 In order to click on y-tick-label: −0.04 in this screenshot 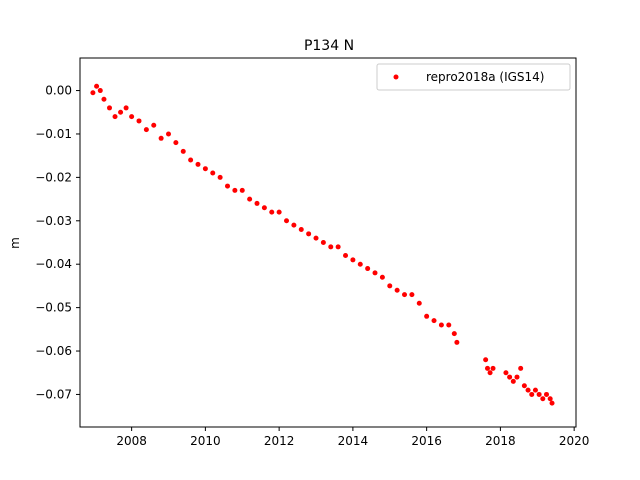, I will do `click(53, 264)`.